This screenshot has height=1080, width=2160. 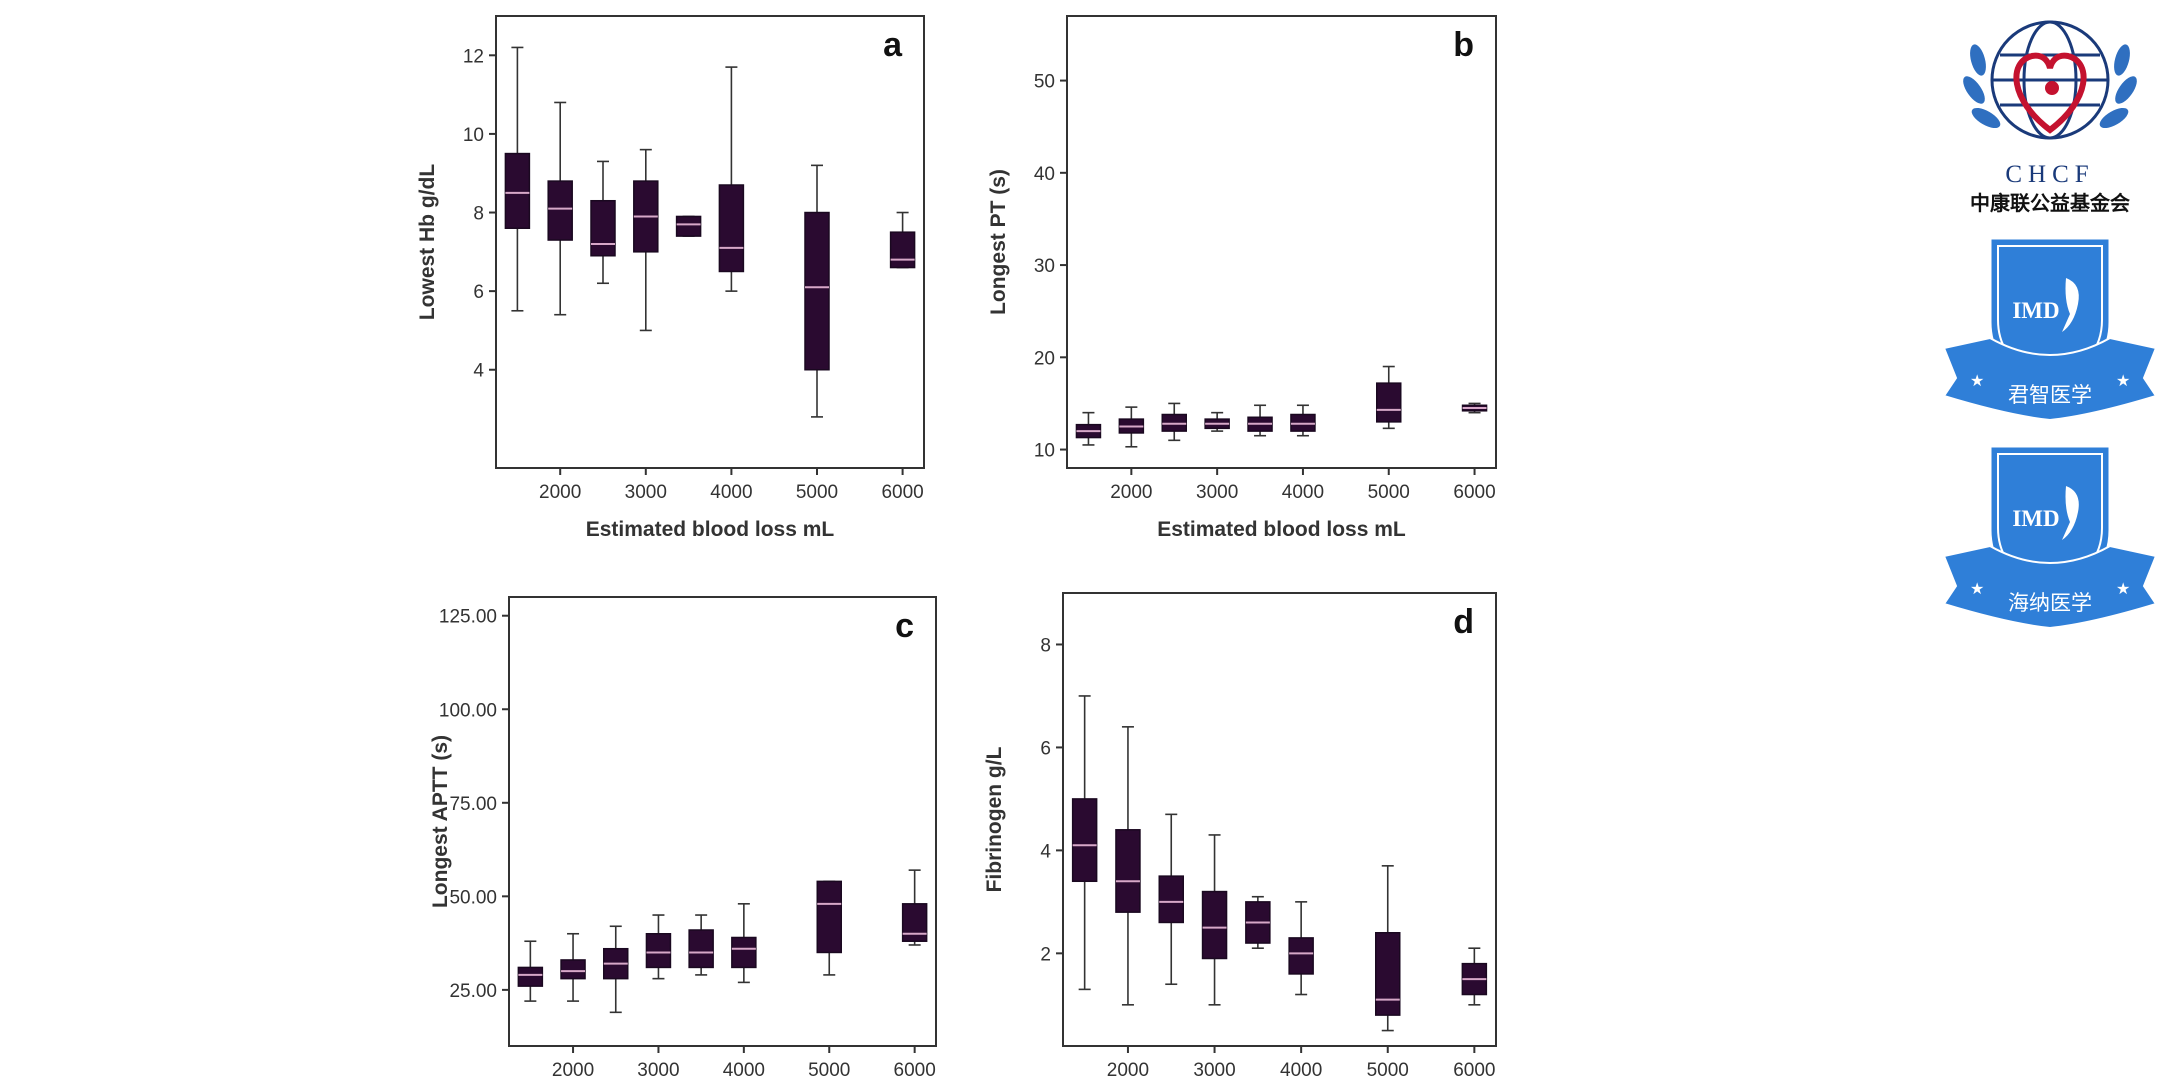 I want to click on chcf-logo: CHCF 中康联公益基金会, so click(x=2050, y=117).